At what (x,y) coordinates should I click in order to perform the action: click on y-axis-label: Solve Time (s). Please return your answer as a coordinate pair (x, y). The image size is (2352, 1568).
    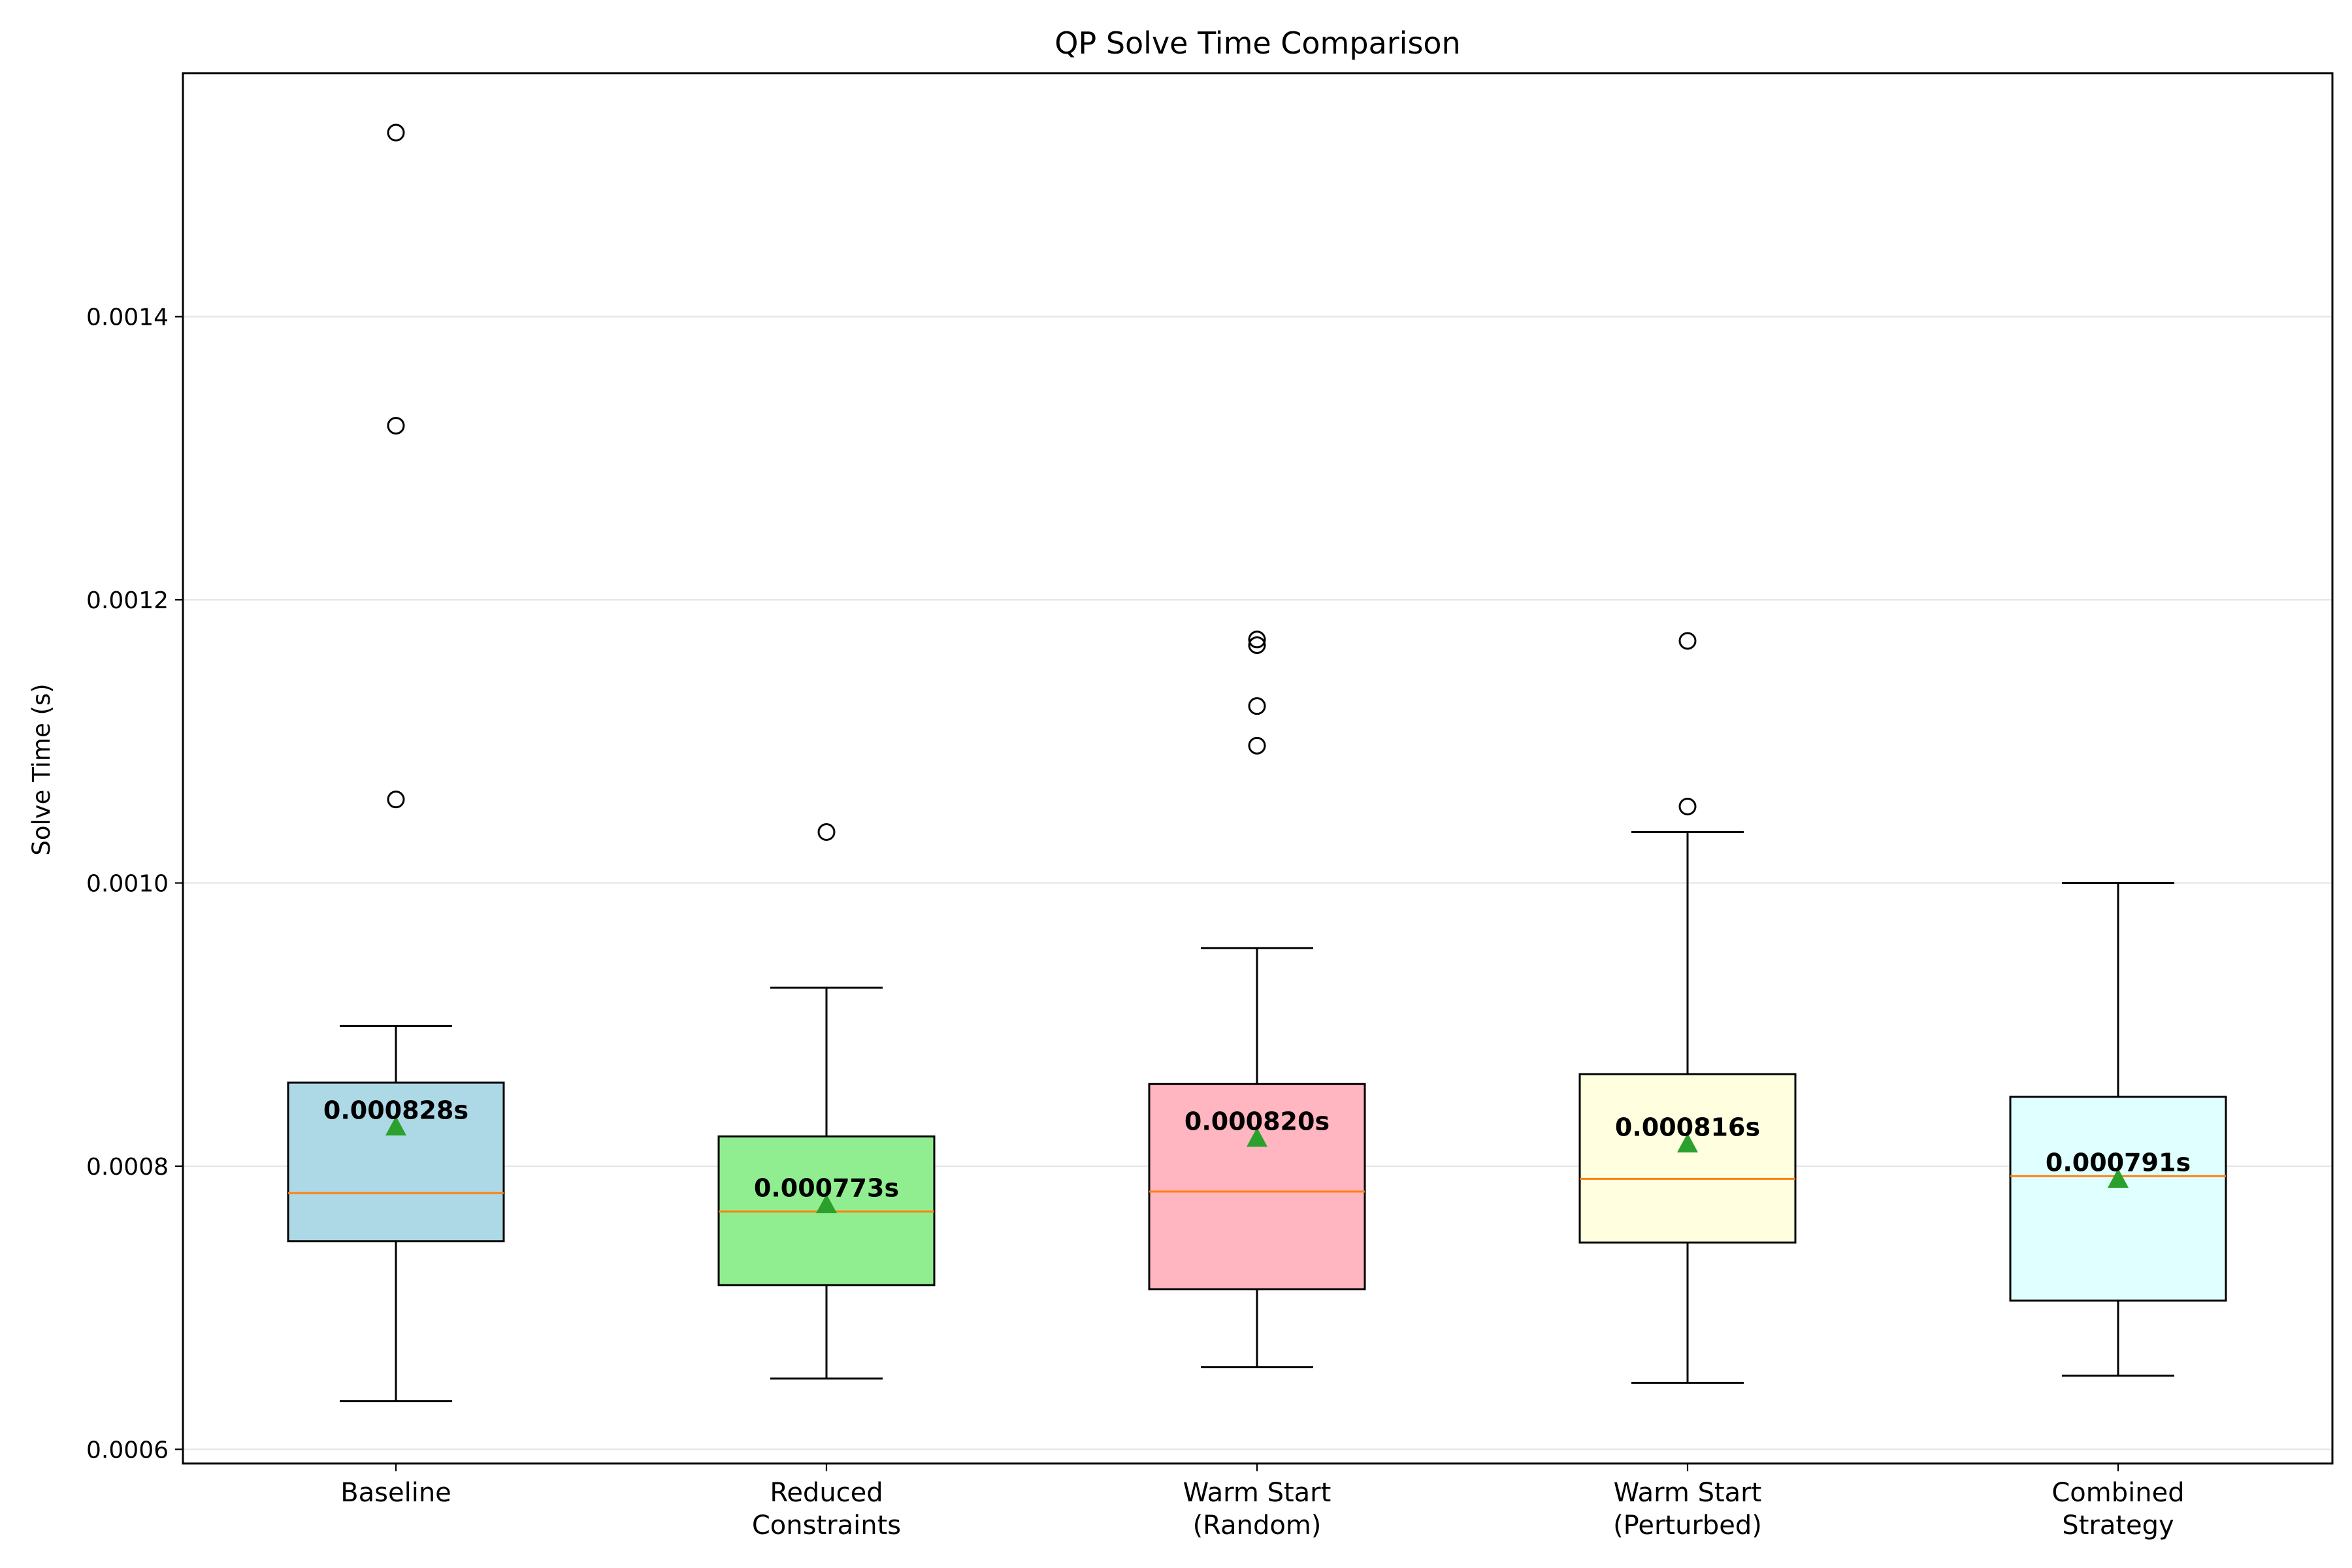
    Looking at the image, I should click on (41, 769).